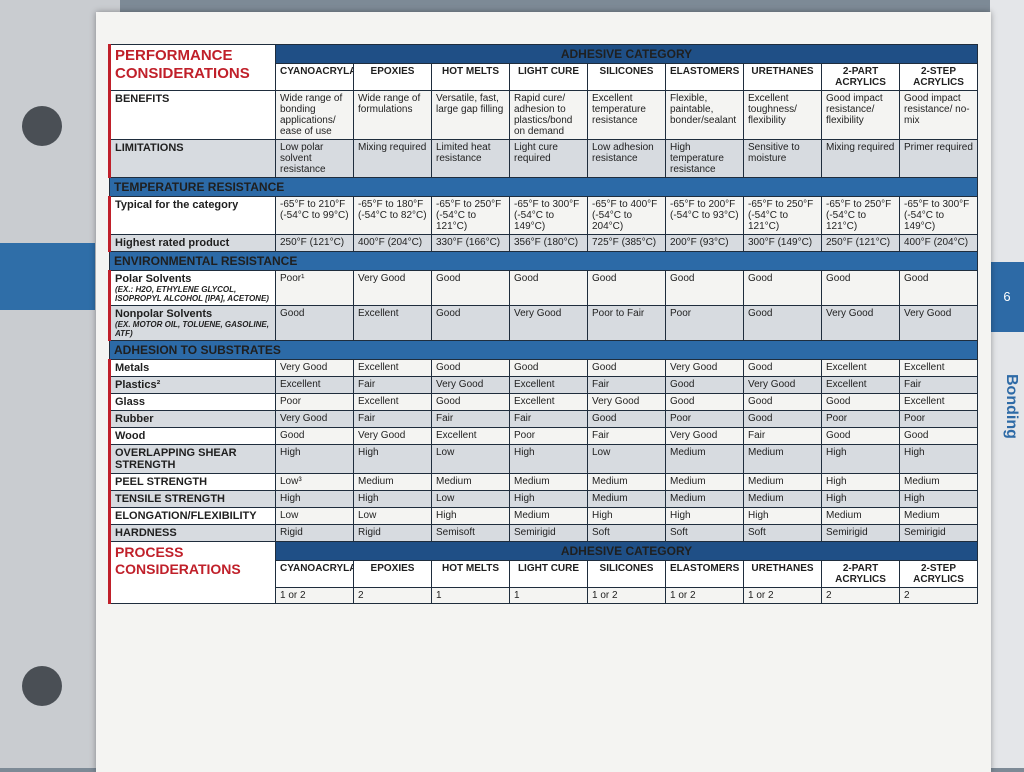 Image resolution: width=1024 pixels, height=772 pixels. What do you see at coordinates (192, 533) in the screenshot?
I see `row-label: HARDNESS` at bounding box center [192, 533].